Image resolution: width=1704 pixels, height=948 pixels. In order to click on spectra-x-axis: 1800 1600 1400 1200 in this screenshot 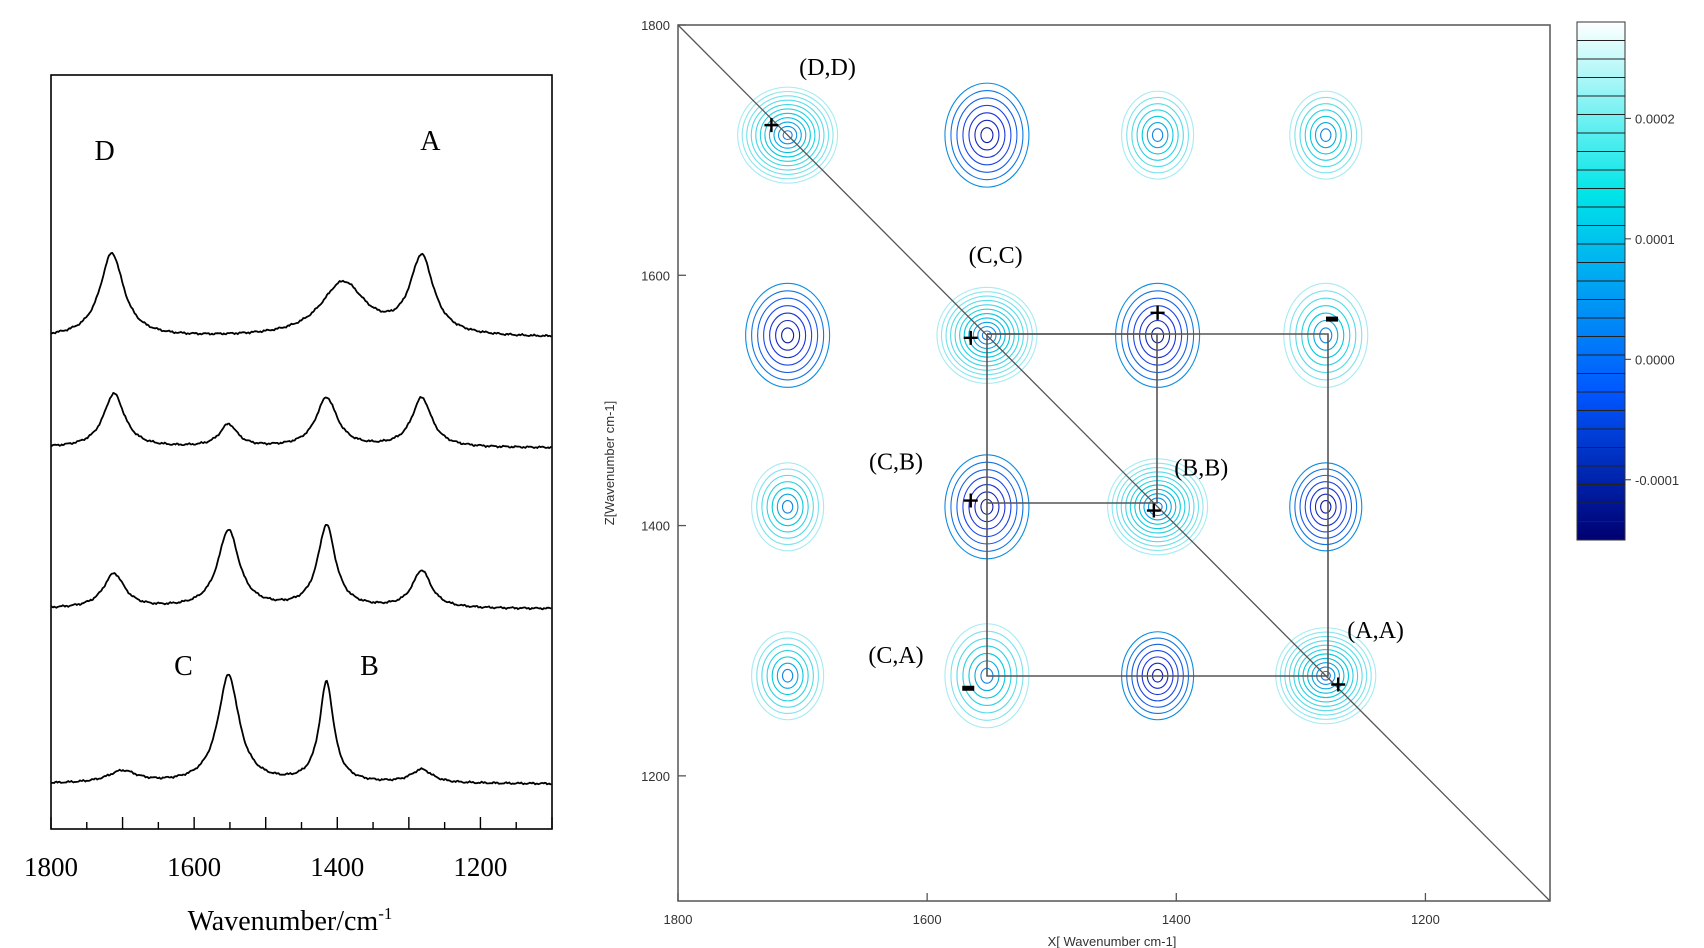, I will do `click(288, 849)`.